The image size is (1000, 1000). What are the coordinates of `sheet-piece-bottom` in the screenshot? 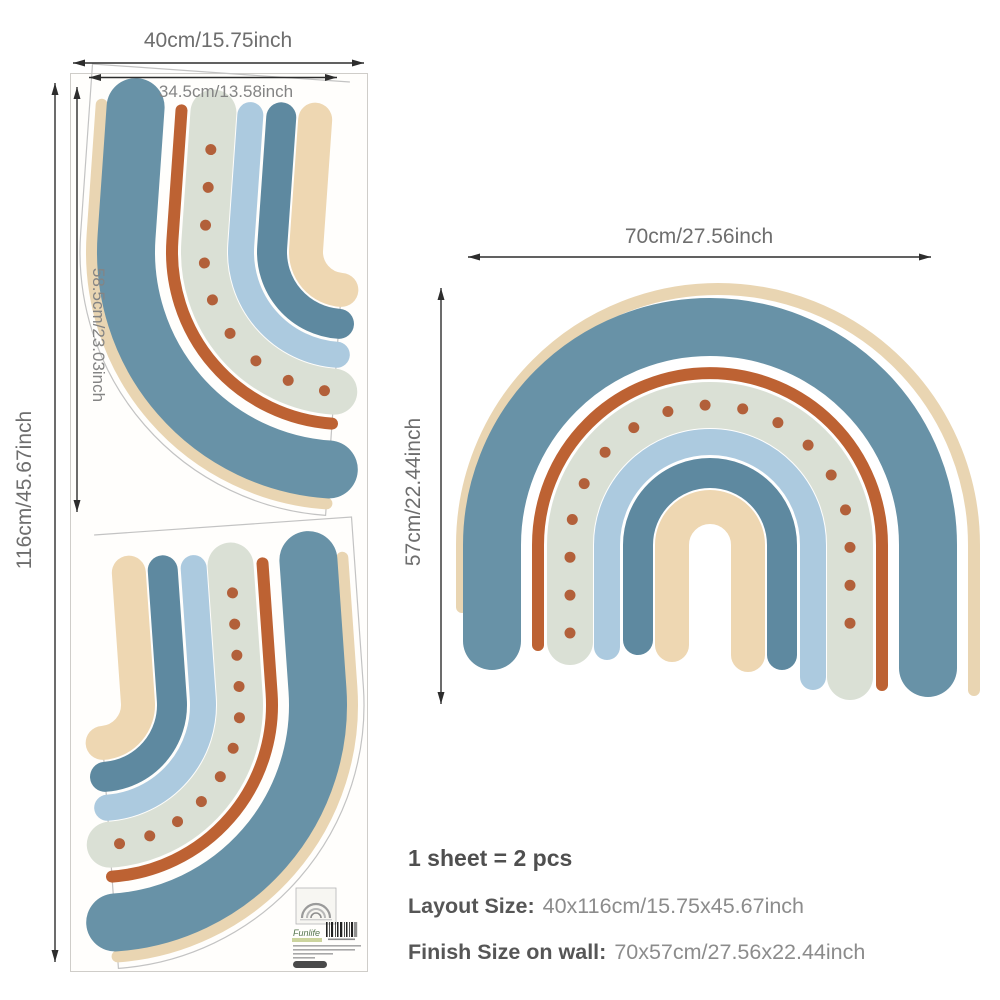 It's located at (225, 742).